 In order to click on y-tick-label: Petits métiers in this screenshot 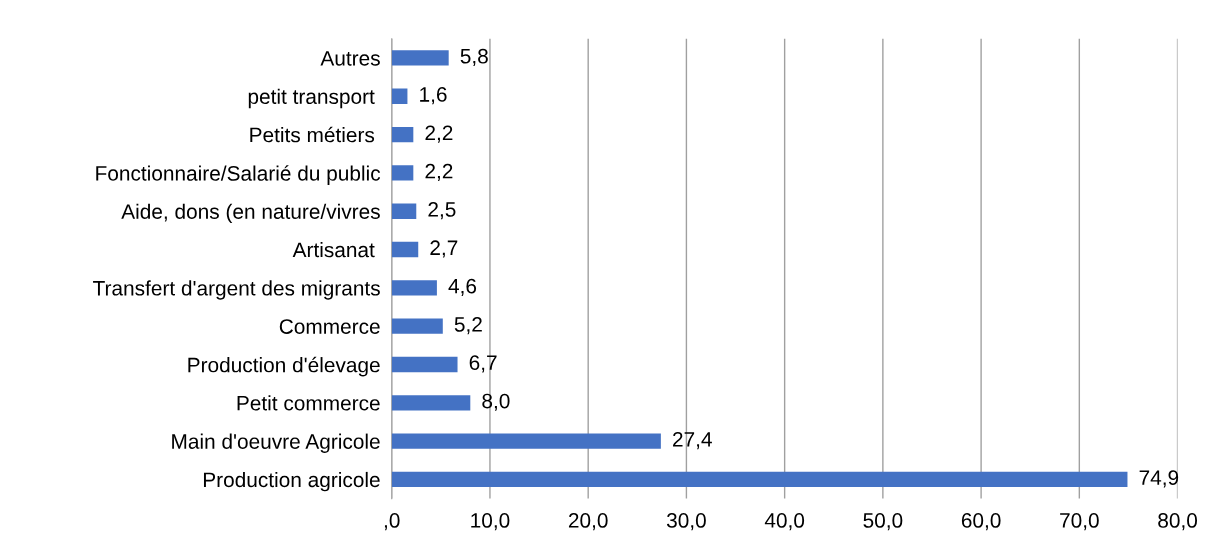, I will do `click(312, 134)`.